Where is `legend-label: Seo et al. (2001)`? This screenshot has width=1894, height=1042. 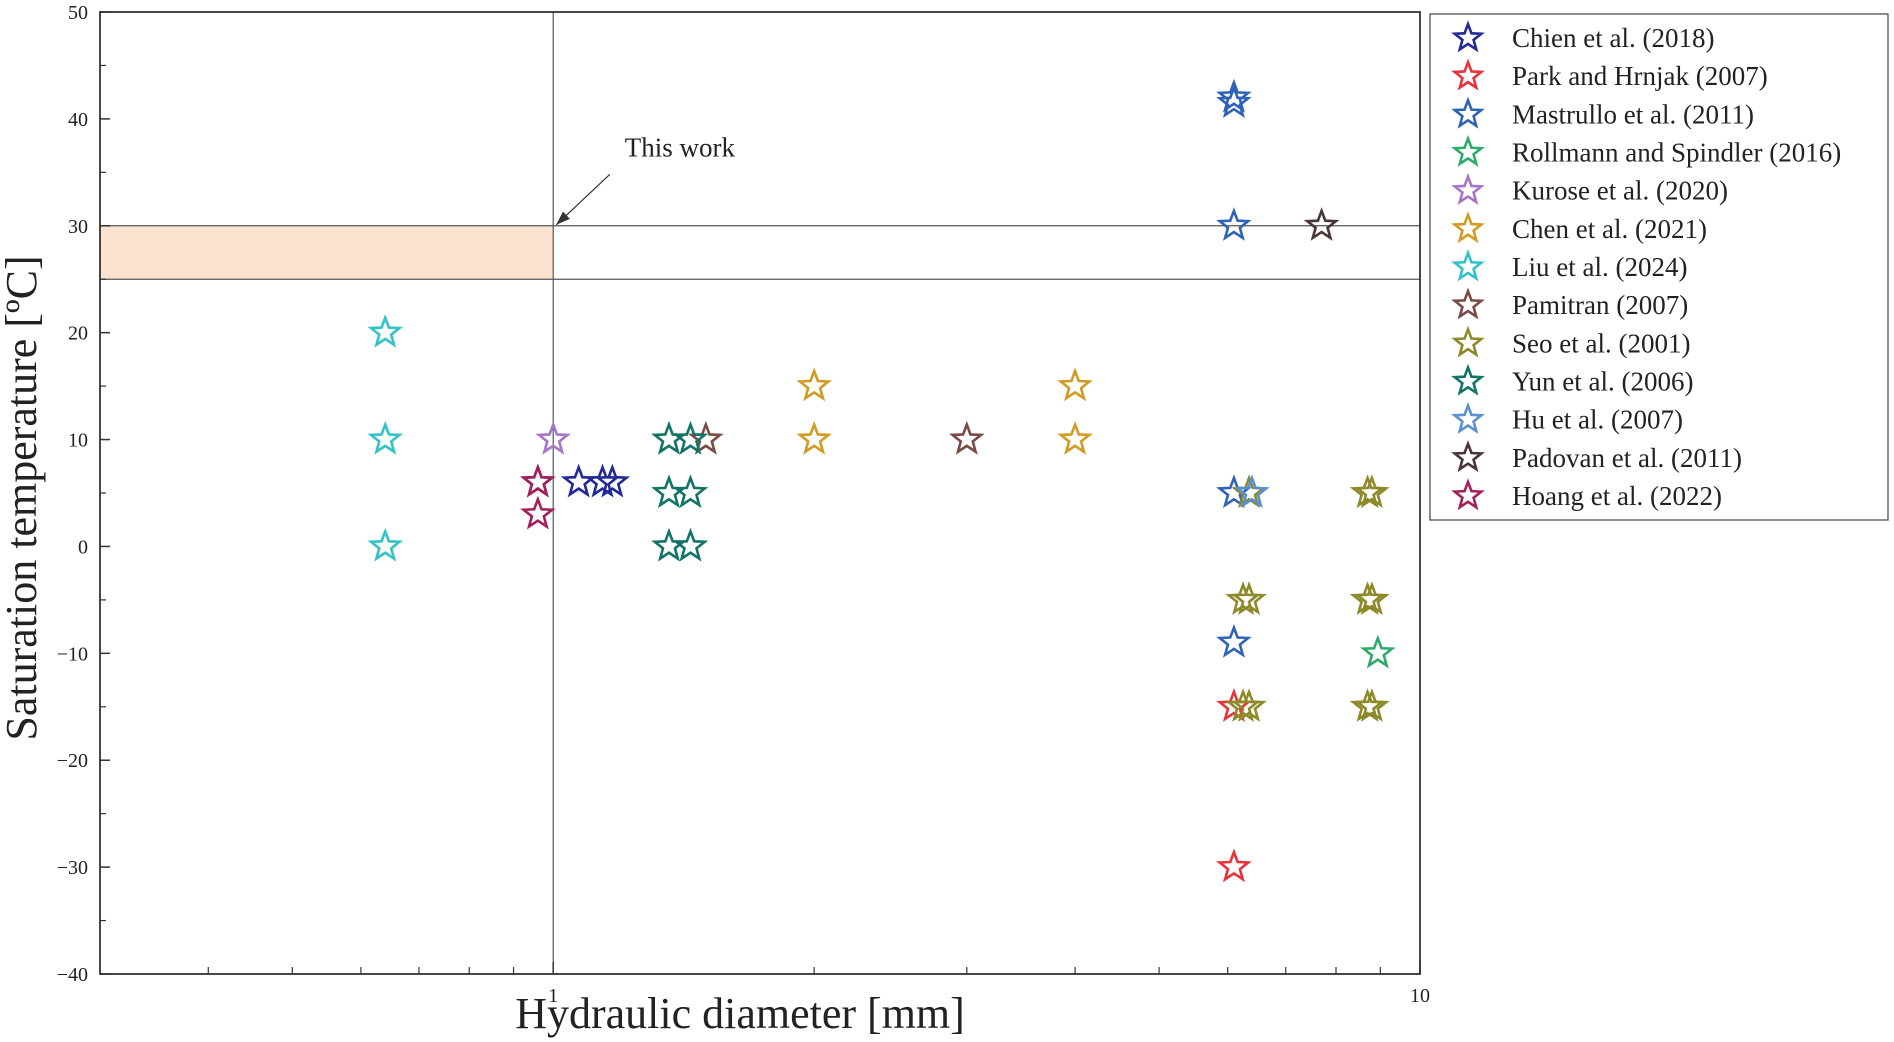 legend-label: Seo et al. (2001) is located at coordinates (1601, 343).